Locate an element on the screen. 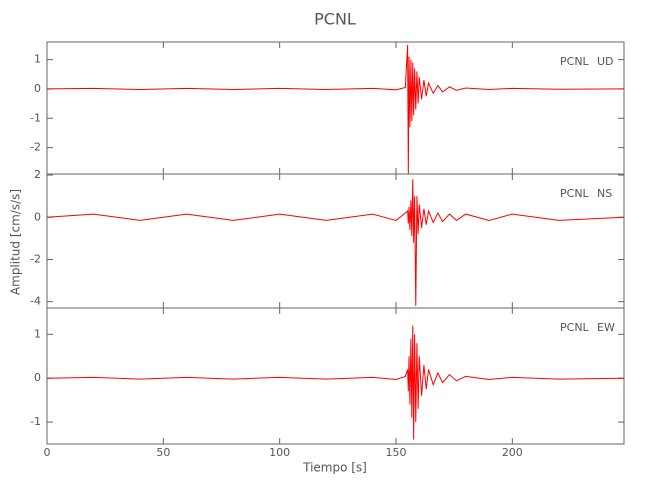 The image size is (650, 500). x-tick-label: 200 is located at coordinates (512, 452).